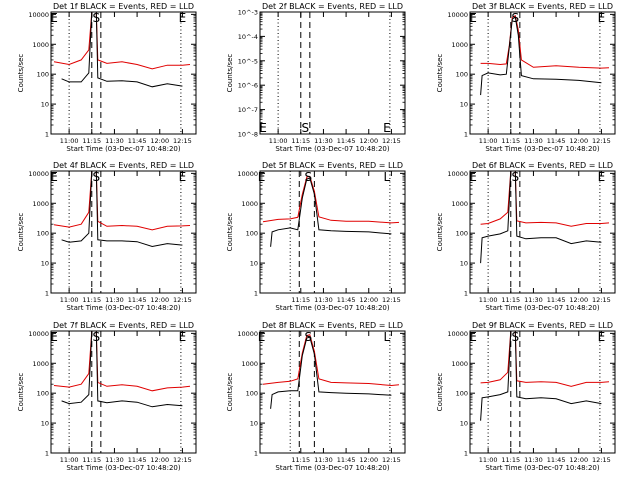 Image resolution: width=640 pixels, height=480 pixels. Describe the element at coordinates (542, 325) in the screenshot. I see `panel-title: Det 9f BLACK = Events, RED = LLD` at that location.